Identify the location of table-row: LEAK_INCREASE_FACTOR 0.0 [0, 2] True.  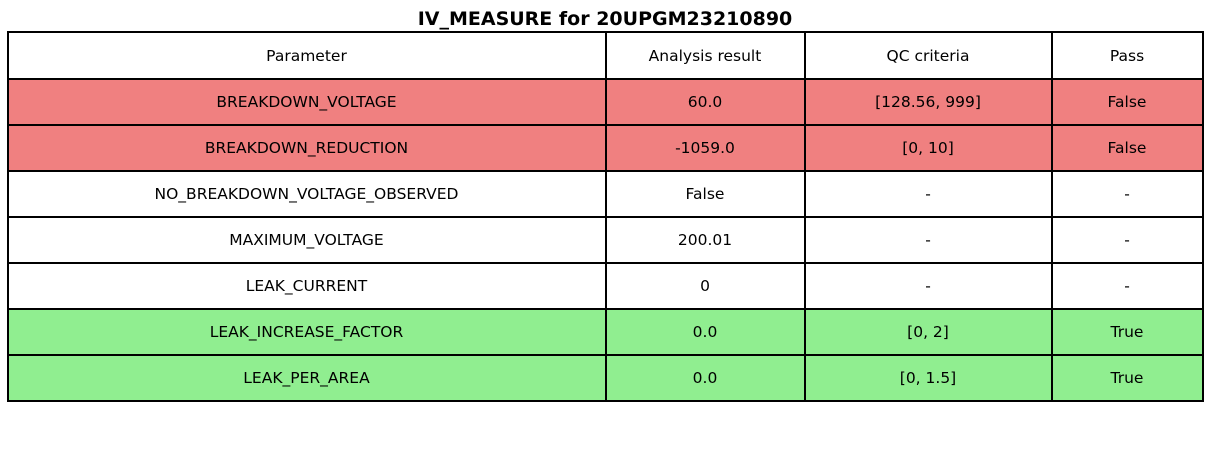
(605, 332).